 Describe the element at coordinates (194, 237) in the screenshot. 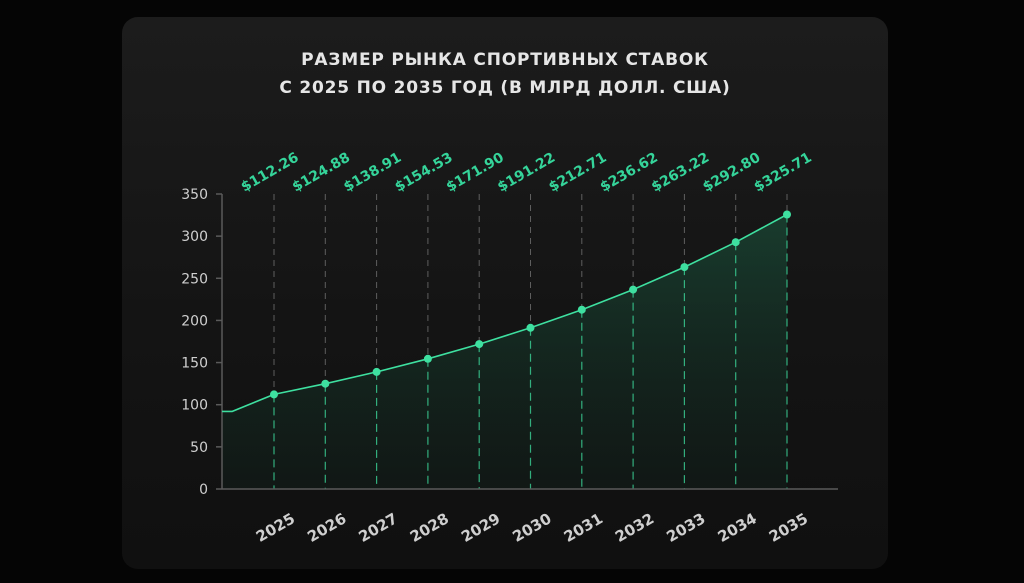

I see `y-tick-label: 300` at that location.